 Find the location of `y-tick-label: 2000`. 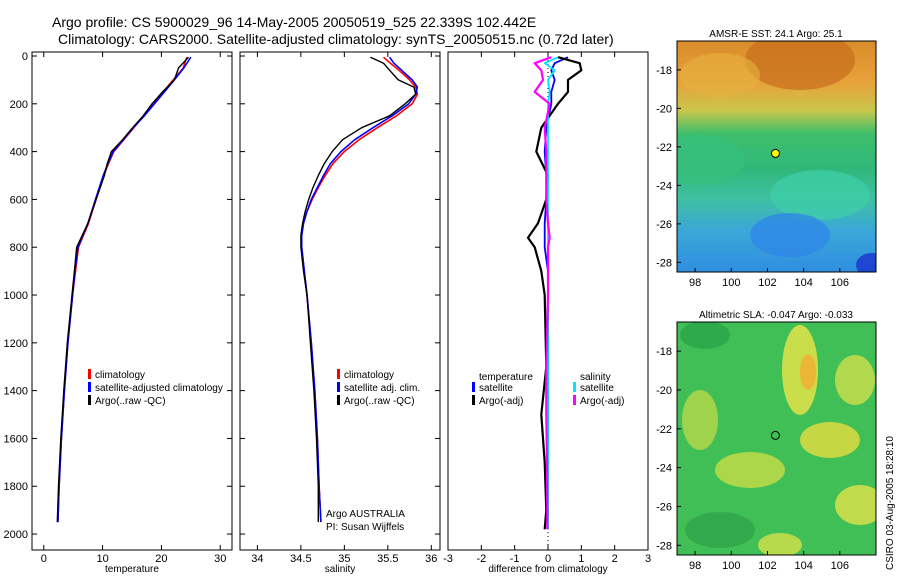

y-tick-label: 2000 is located at coordinates (16, 535).